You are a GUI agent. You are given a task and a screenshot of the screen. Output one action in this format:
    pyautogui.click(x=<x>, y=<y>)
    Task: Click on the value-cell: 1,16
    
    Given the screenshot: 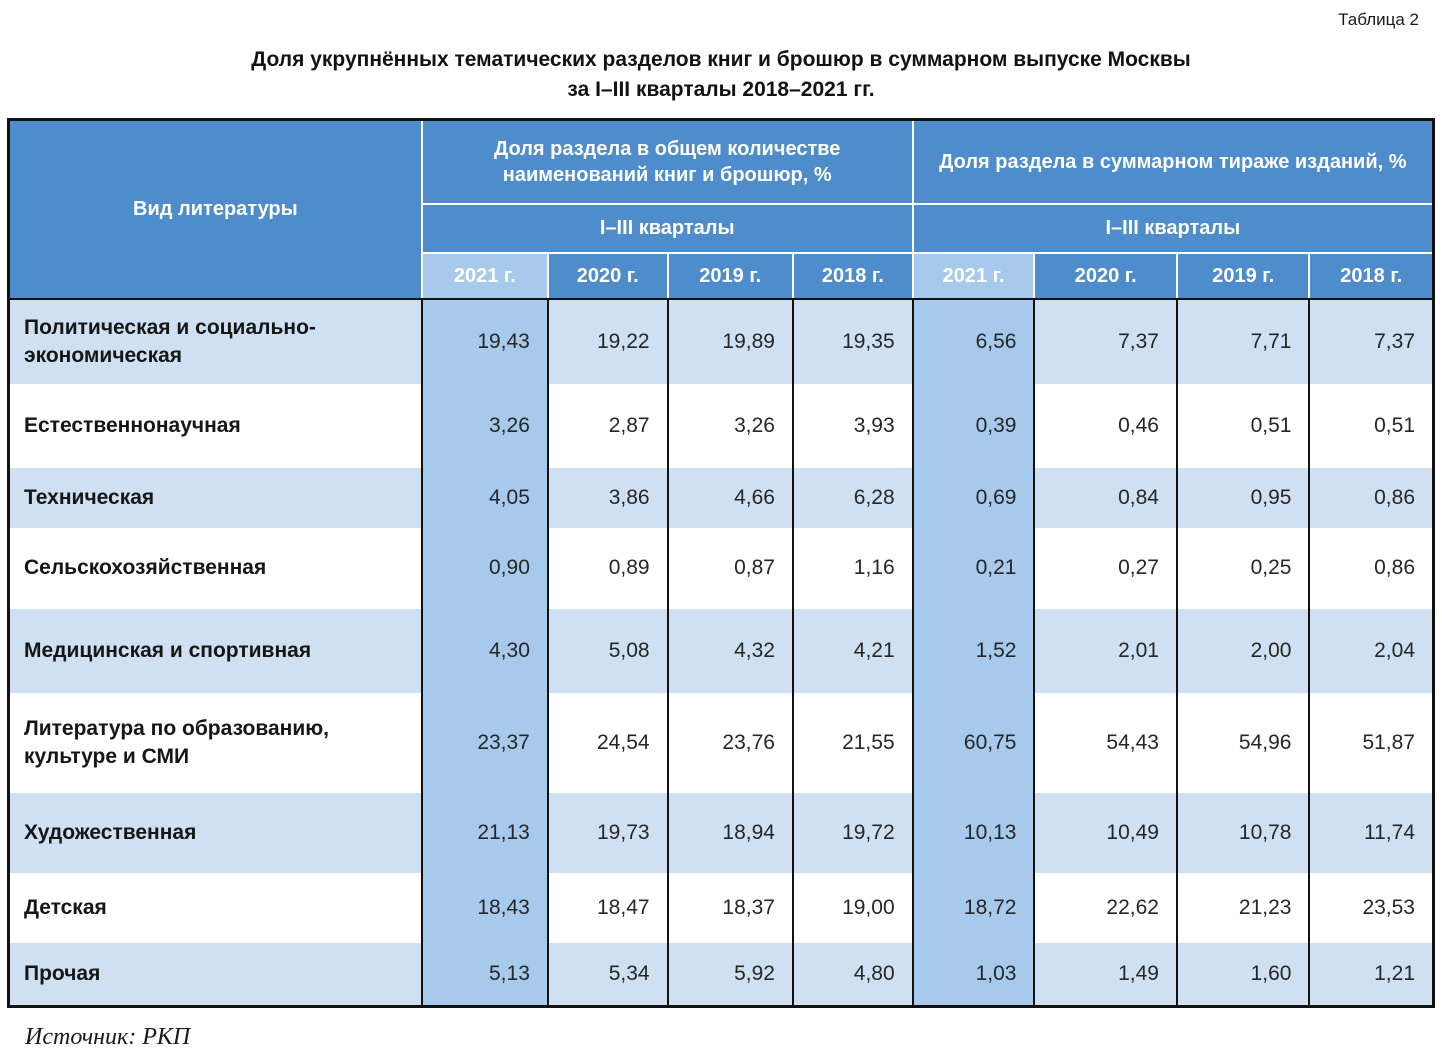 What is the action you would take?
    pyautogui.click(x=853, y=568)
    